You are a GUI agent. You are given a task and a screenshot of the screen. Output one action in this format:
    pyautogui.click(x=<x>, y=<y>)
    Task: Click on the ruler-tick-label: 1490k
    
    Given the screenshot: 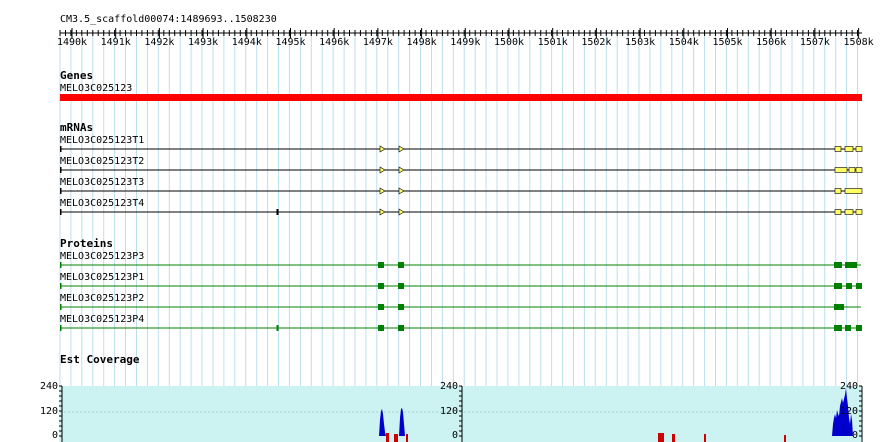 What is the action you would take?
    pyautogui.click(x=72, y=42)
    